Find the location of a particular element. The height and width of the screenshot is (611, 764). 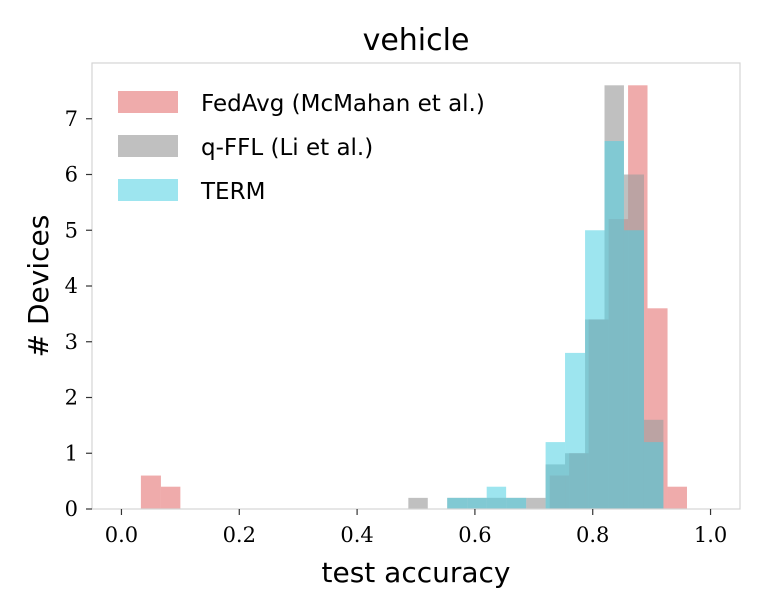

x-tick-label: 0.4 is located at coordinates (356, 535).